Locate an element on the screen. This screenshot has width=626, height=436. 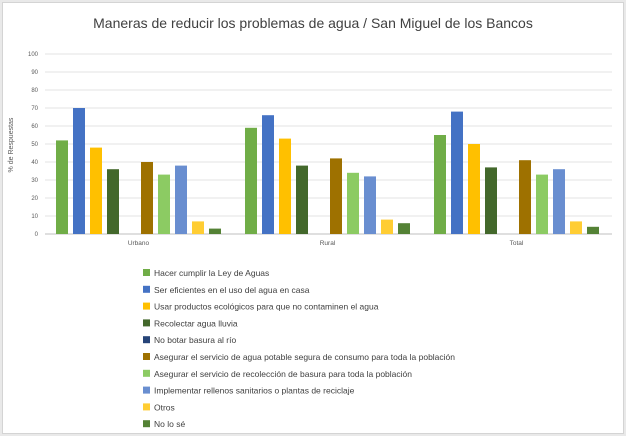
y-tick-label: 50 is located at coordinates (34, 145).